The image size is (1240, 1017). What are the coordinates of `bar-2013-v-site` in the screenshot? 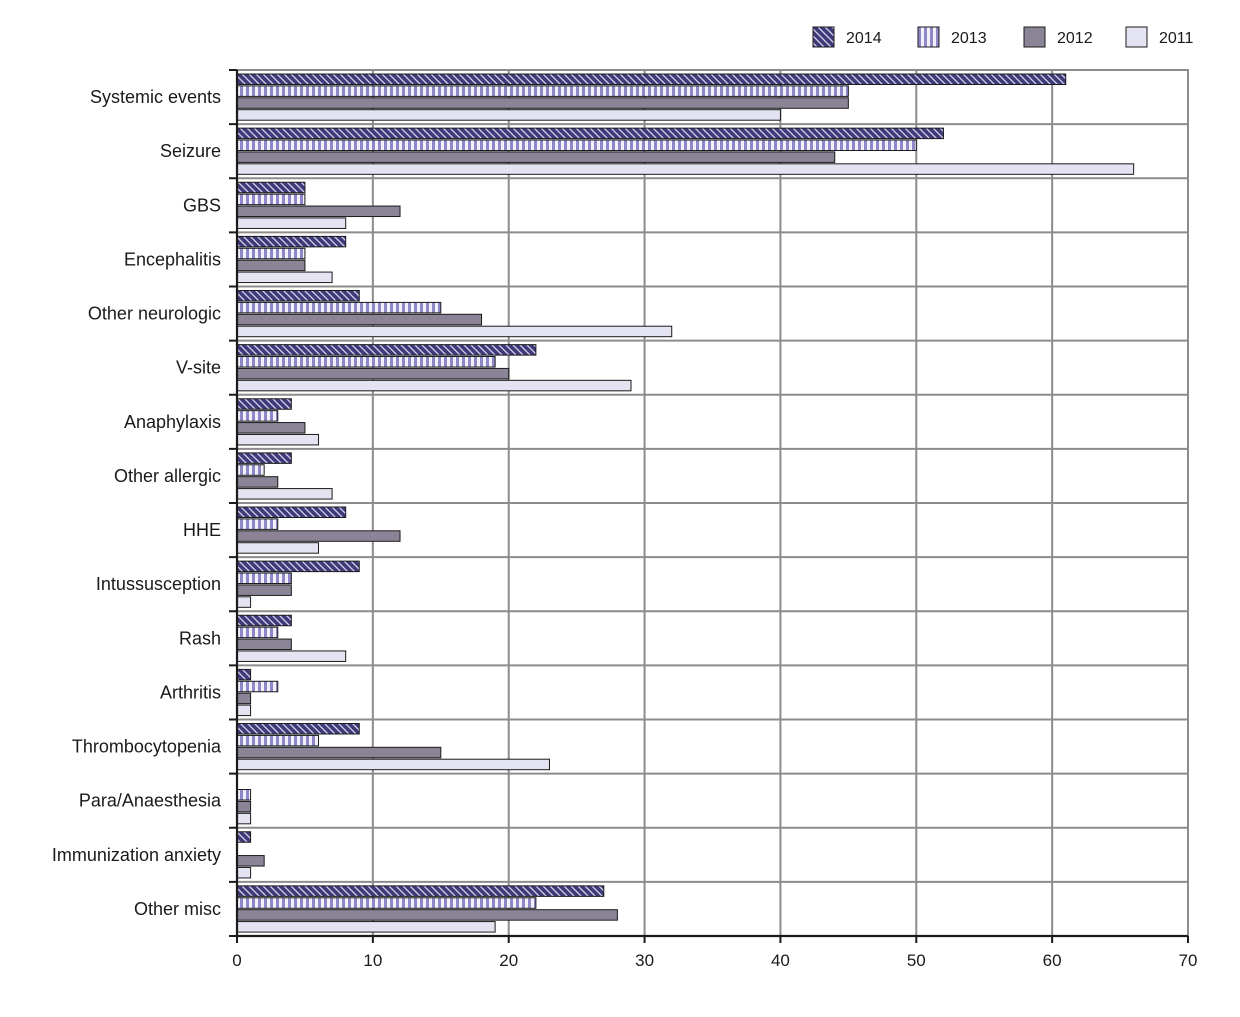 It's located at (366, 362).